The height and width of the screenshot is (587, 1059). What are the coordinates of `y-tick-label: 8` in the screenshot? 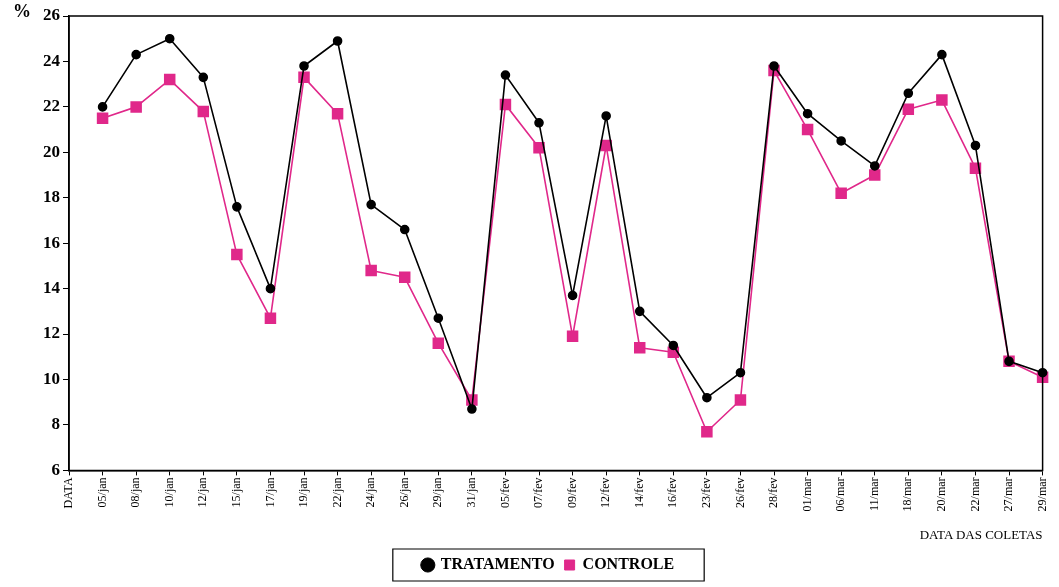 It's located at (55, 424).